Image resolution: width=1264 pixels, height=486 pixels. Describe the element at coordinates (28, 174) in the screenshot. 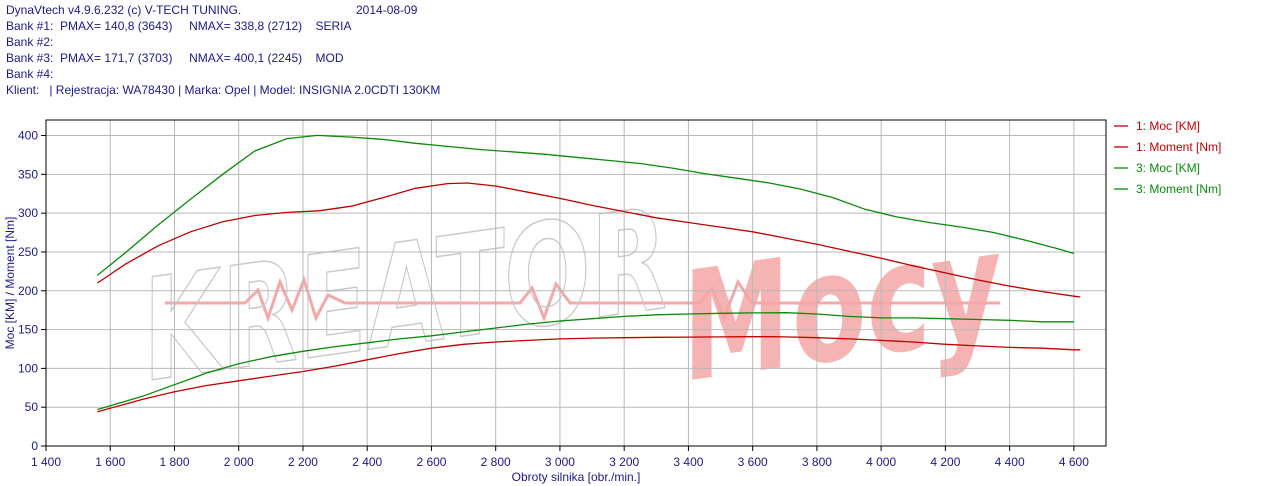

I see `y-tick-label: 350` at that location.